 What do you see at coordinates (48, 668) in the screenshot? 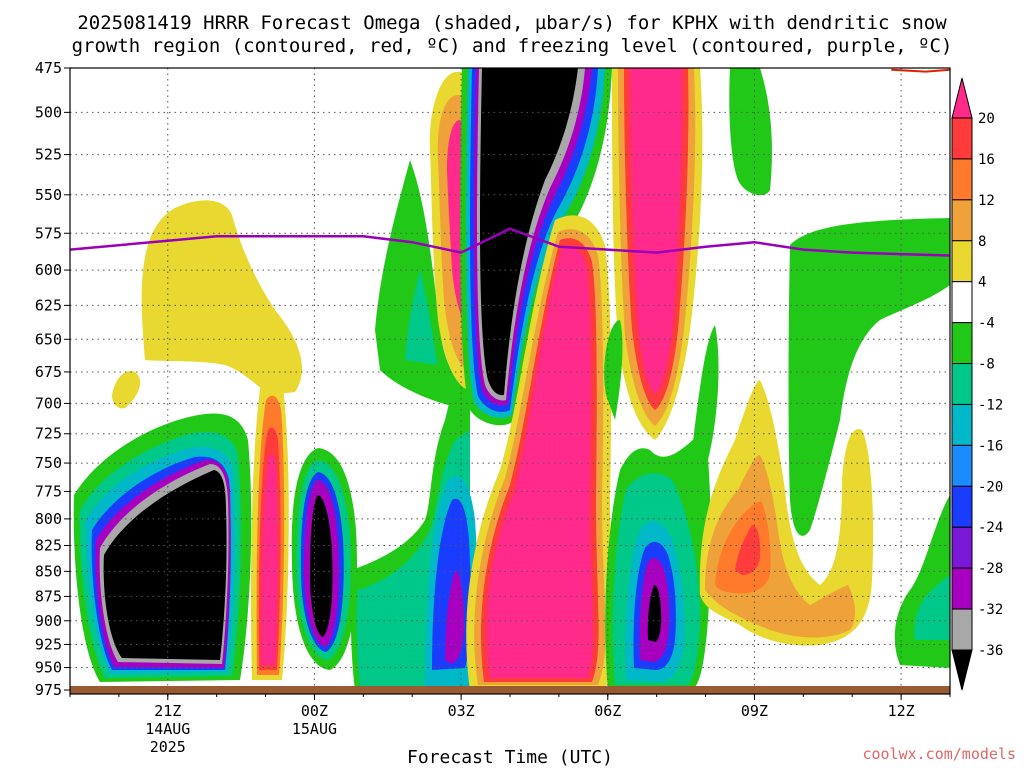
I see `y-tick-label: 950` at bounding box center [48, 668].